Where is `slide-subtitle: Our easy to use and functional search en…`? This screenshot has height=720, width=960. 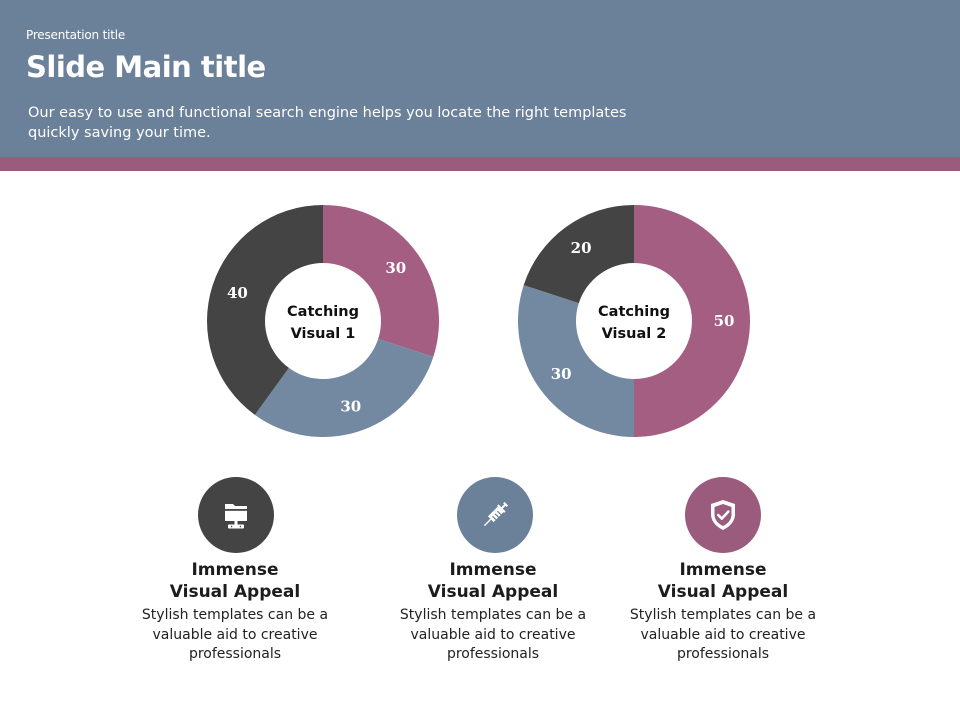 slide-subtitle: Our easy to use and functional search en… is located at coordinates (348, 123).